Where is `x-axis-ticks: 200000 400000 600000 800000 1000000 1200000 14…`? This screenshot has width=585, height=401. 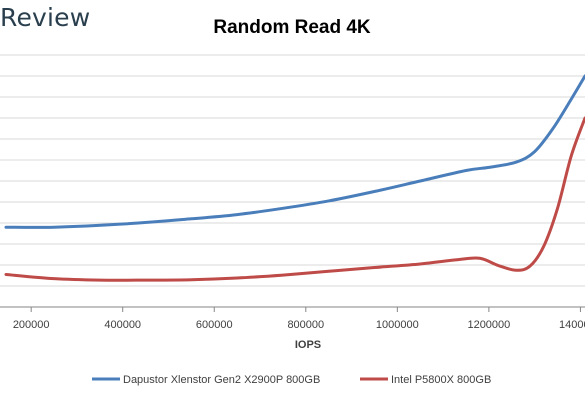
x-axis-ticks: 200000 400000 600000 800000 1000000 1200000 14… is located at coordinates (299, 319).